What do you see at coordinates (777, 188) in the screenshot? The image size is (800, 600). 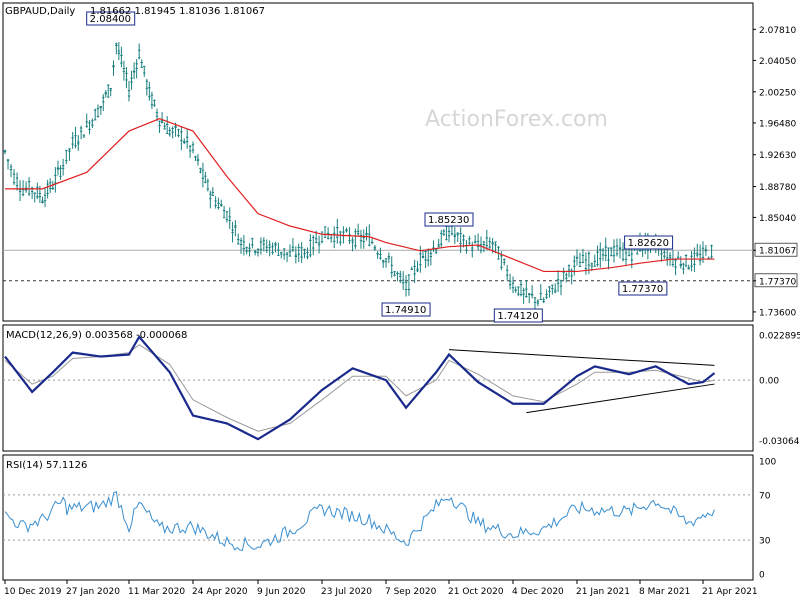 I see `price-tick-label-5: 1.88780` at bounding box center [777, 188].